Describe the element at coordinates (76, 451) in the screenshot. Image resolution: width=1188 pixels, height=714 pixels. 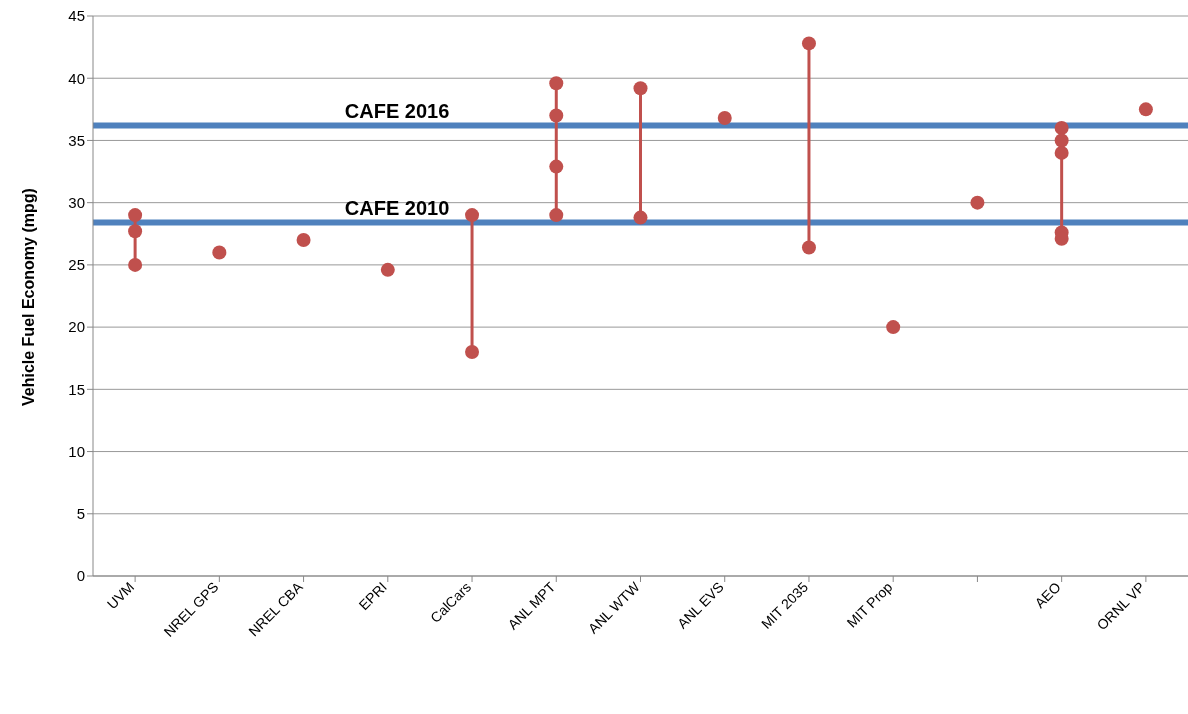
I see `y-tick-label: 10` at that location.